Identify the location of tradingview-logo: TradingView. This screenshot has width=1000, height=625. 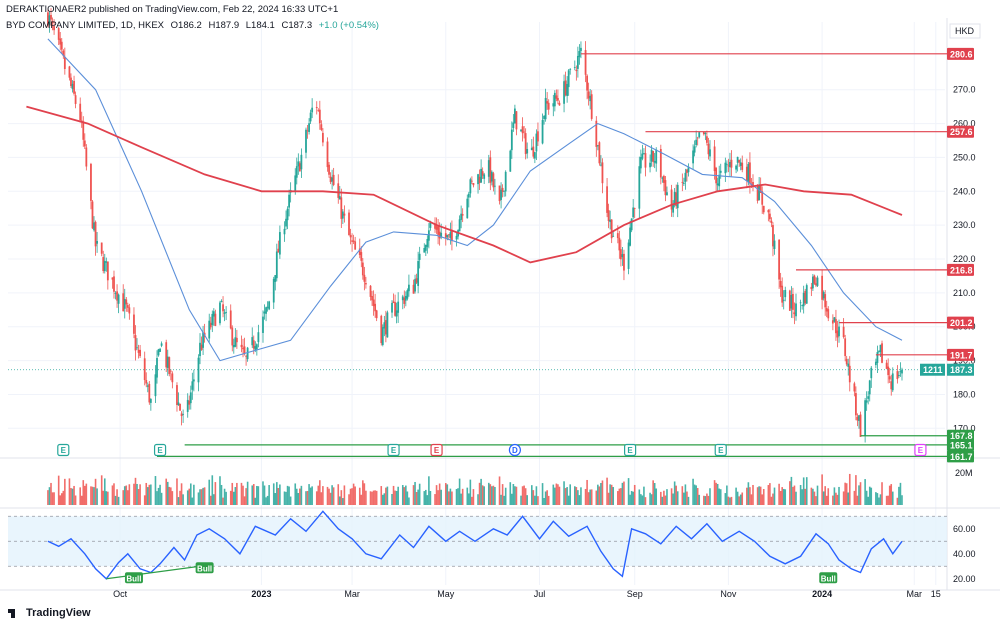
(49, 613).